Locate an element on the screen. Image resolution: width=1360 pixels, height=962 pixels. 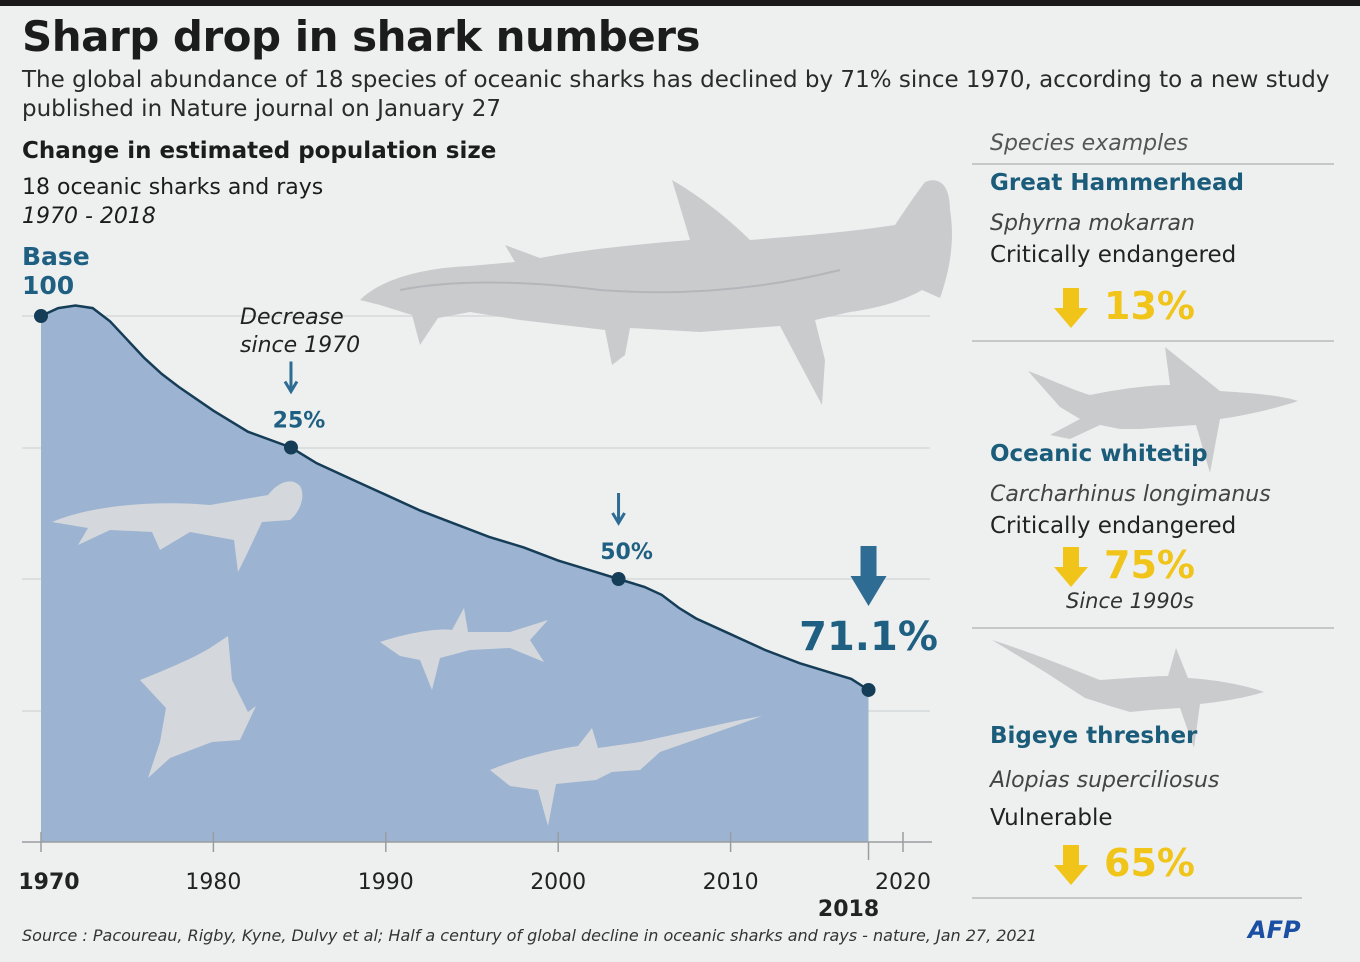
data-label: 50% is located at coordinates (626, 552).